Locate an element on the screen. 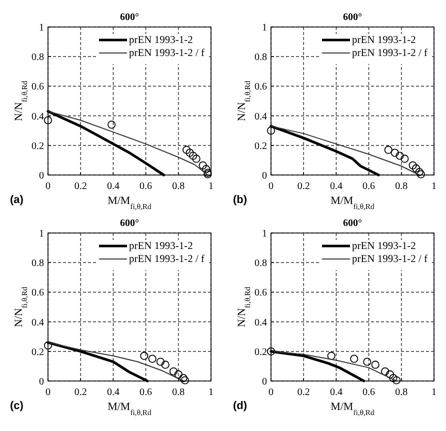 The width and height of the screenshot is (446, 431). text: (a) is located at coordinates (17, 200).